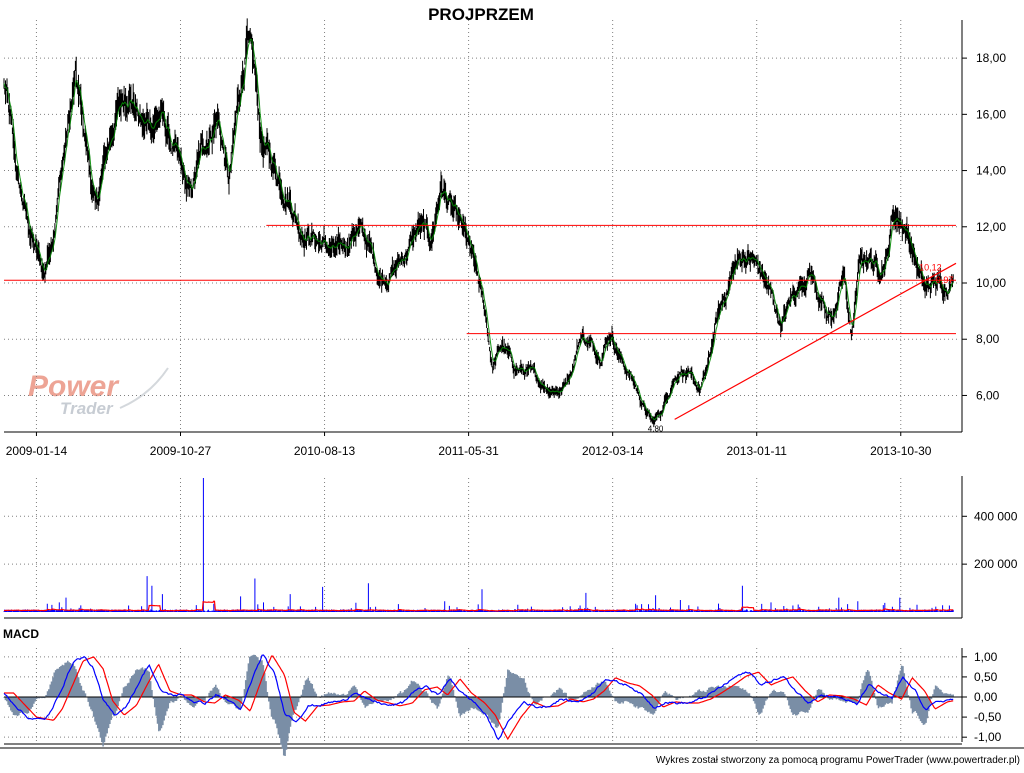 This screenshot has width=1024, height=773. I want to click on watermark-logo: Power Trader, so click(98, 392).